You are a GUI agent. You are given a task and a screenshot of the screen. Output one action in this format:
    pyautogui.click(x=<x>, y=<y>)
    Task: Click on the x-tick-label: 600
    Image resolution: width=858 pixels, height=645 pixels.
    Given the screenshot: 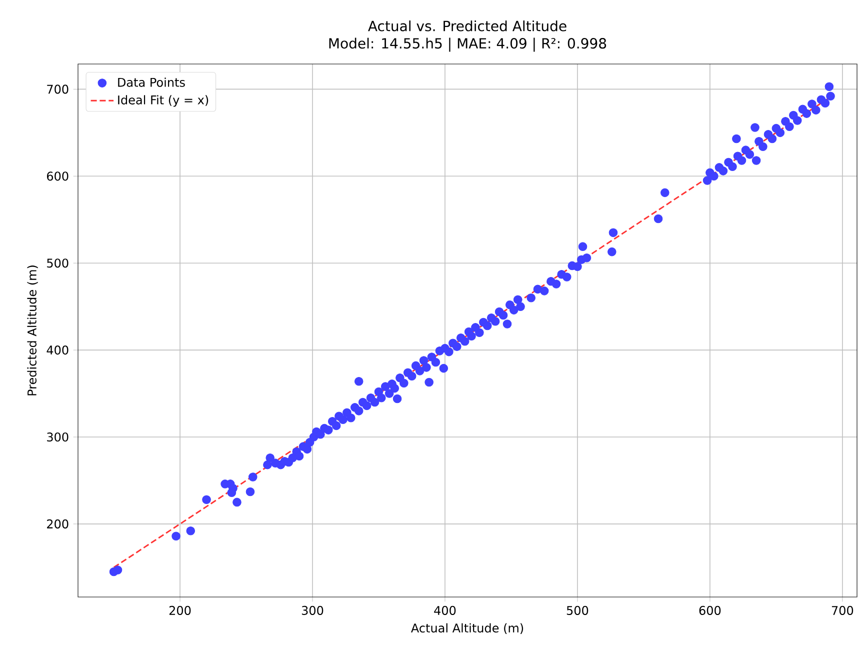 What is the action you would take?
    pyautogui.click(x=710, y=610)
    